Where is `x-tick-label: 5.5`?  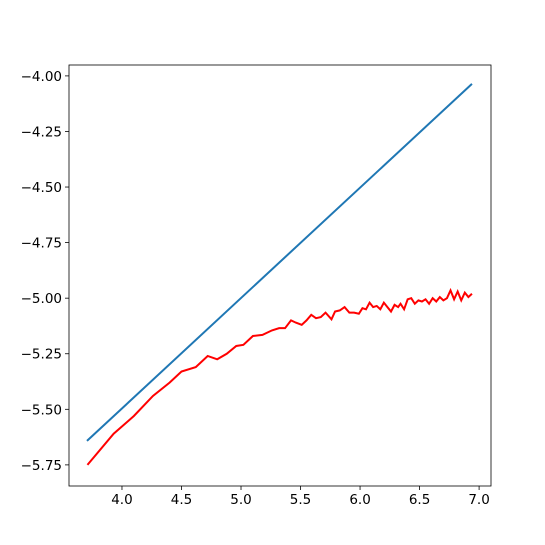
x-tick-label: 5.5 is located at coordinates (300, 500).